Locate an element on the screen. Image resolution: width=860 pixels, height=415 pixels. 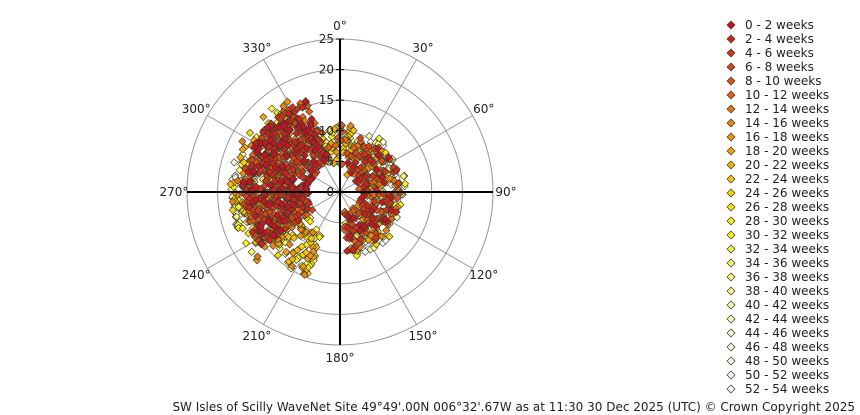
radial-tick-label: 0 is located at coordinates (330, 192).